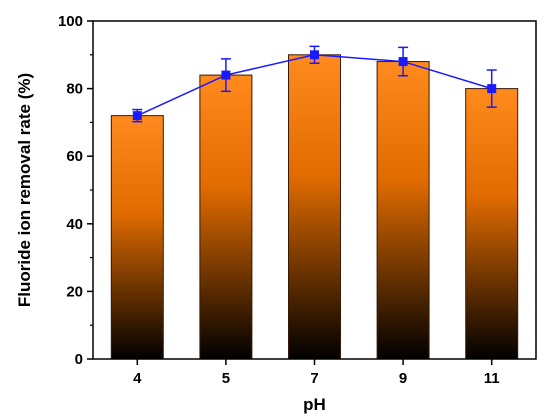 The height and width of the screenshot is (419, 550). I want to click on x-tick-label-5: 5, so click(226, 378).